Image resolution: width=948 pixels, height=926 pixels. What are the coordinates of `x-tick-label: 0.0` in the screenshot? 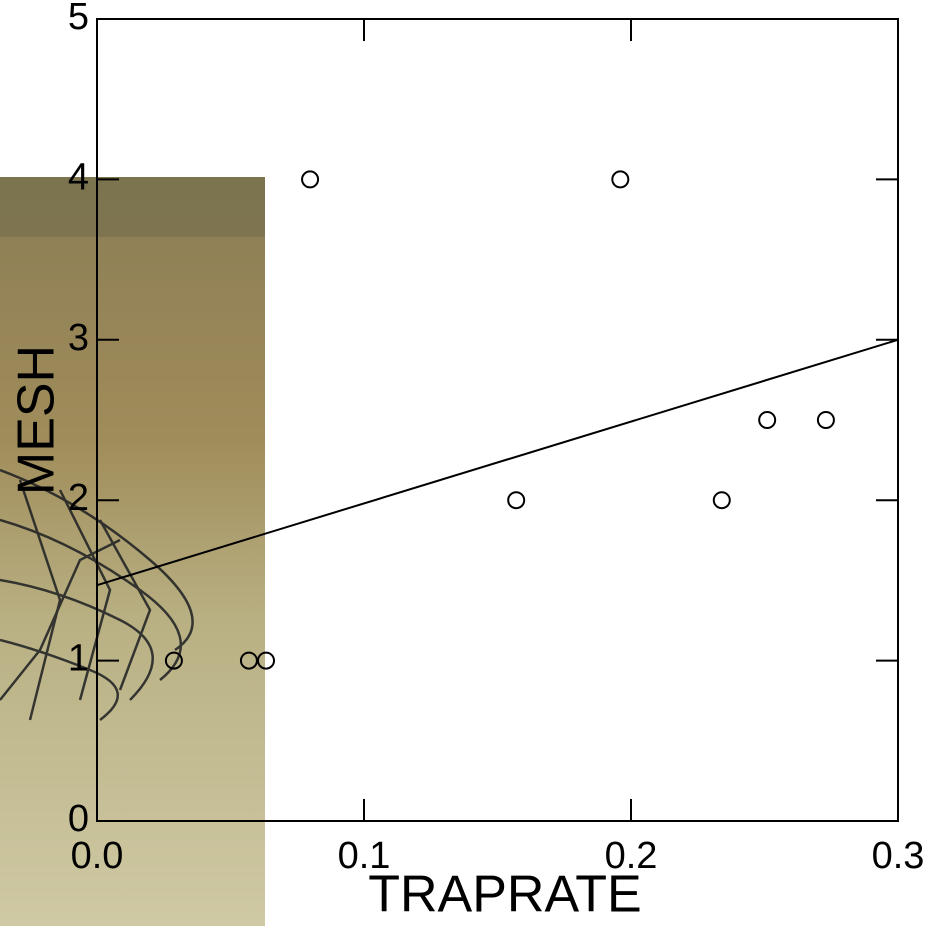 It's located at (97, 856).